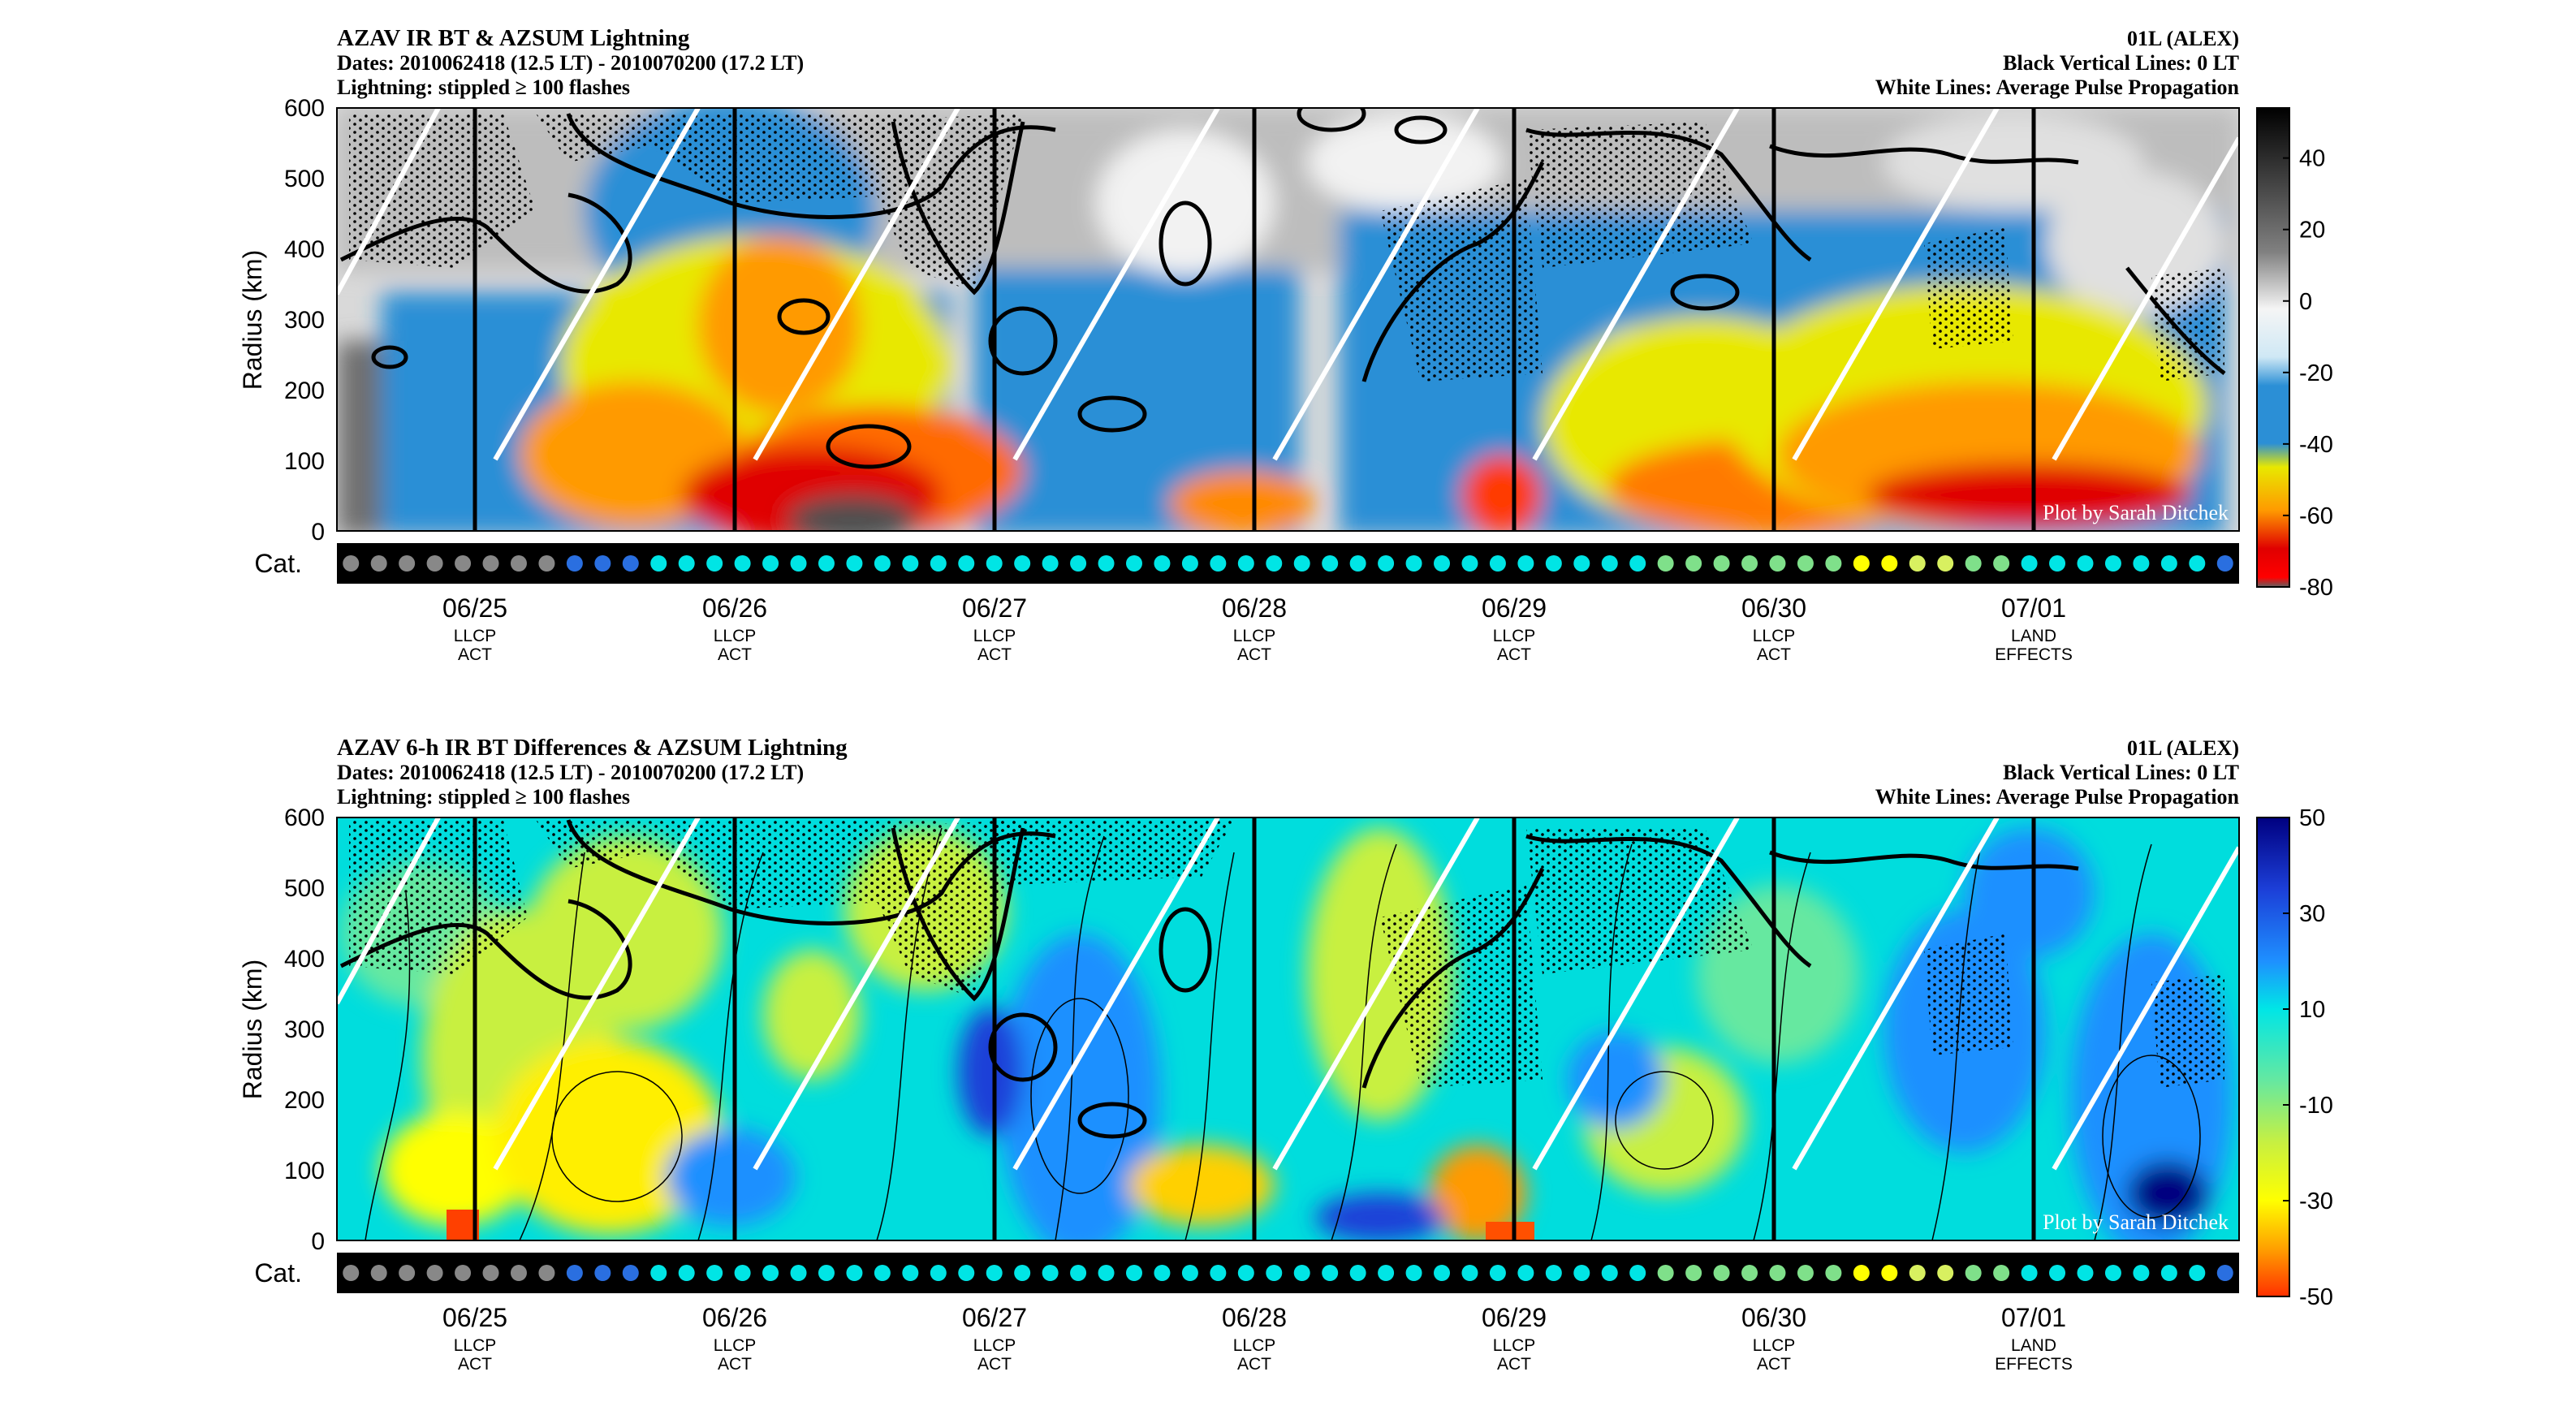 The width and height of the screenshot is (2576, 1402). Describe the element at coordinates (2183, 748) in the screenshot. I see `bottom-storm-name: 01L (ALEX)` at that location.